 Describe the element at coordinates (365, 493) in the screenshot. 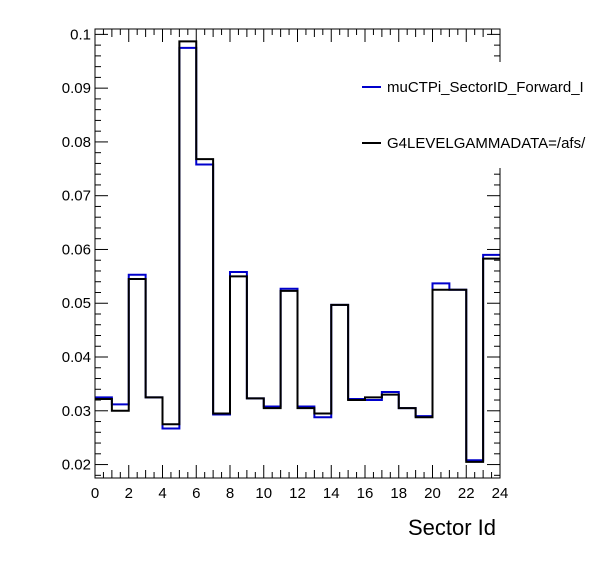

I see `x-tick-label: 16` at that location.